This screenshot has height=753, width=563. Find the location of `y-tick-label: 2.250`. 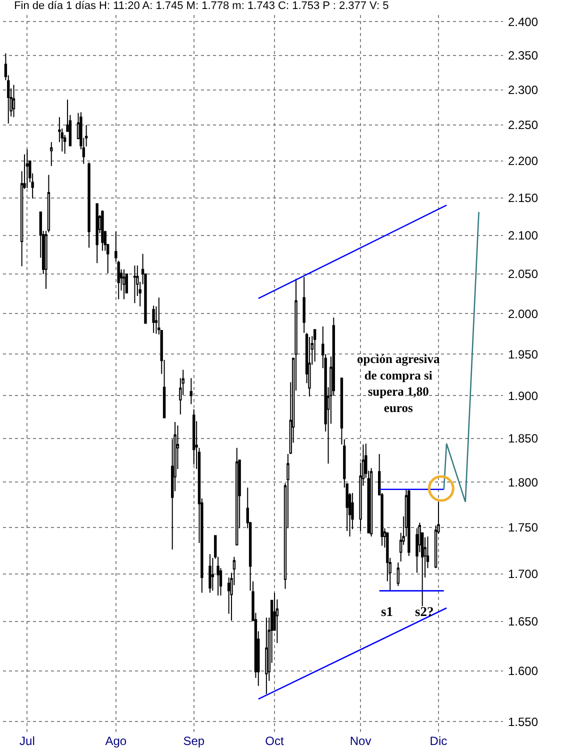

y-tick-label: 2.250 is located at coordinates (523, 125).